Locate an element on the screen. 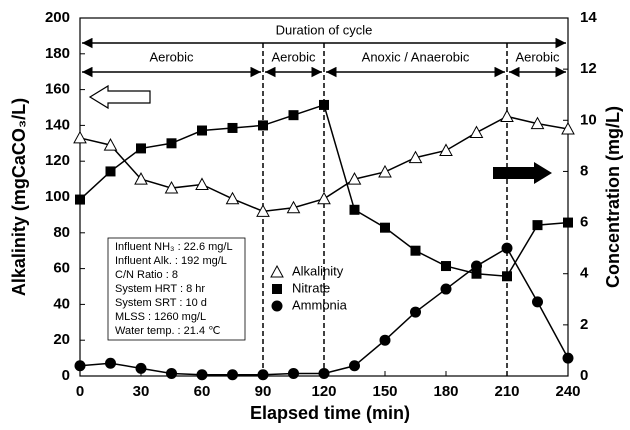  y-tick-label: 120 is located at coordinates (57, 160).